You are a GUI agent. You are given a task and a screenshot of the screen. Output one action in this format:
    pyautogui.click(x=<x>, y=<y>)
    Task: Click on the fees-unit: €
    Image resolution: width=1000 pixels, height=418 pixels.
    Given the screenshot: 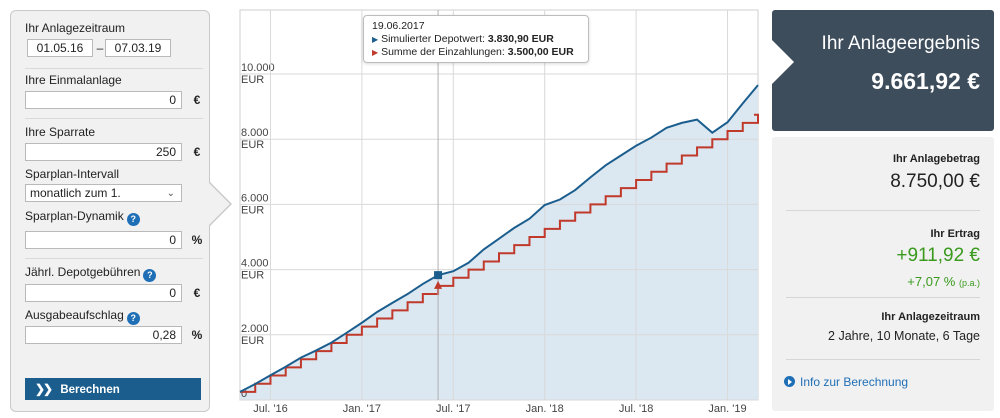 What is the action you would take?
    pyautogui.click(x=197, y=293)
    